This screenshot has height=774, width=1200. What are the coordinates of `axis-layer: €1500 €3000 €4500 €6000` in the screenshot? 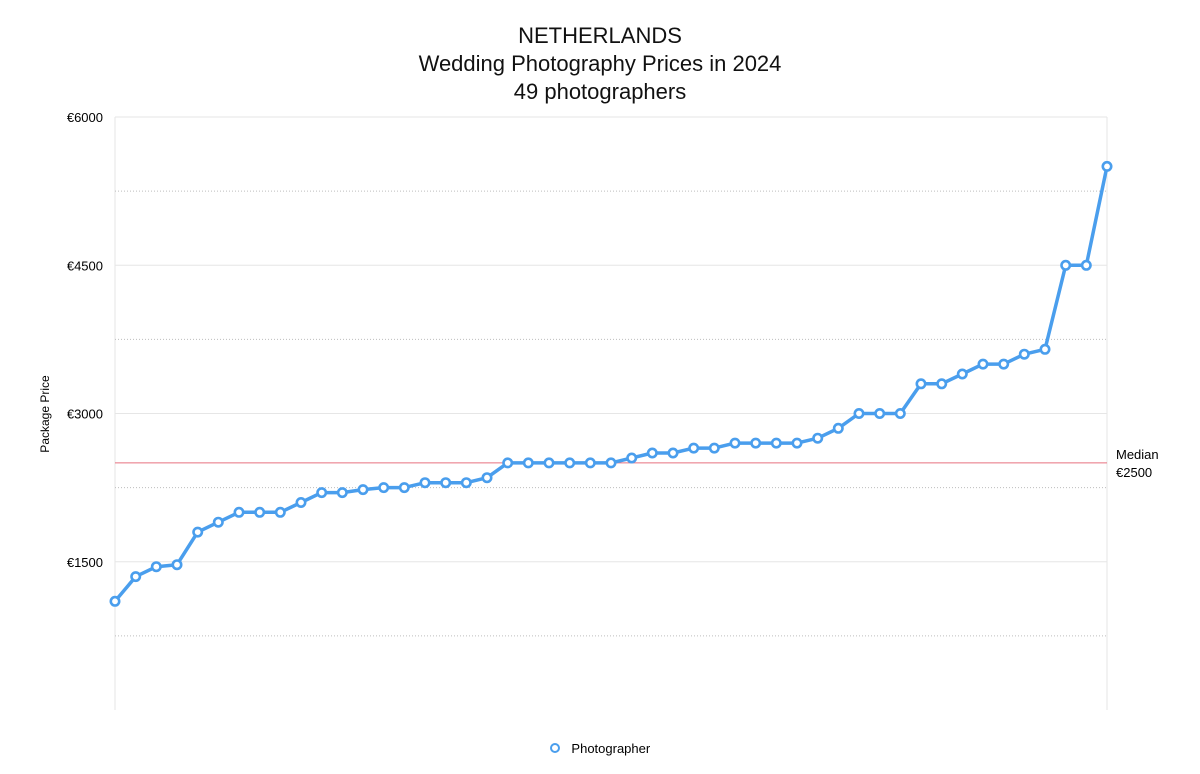 It's located at (85, 340).